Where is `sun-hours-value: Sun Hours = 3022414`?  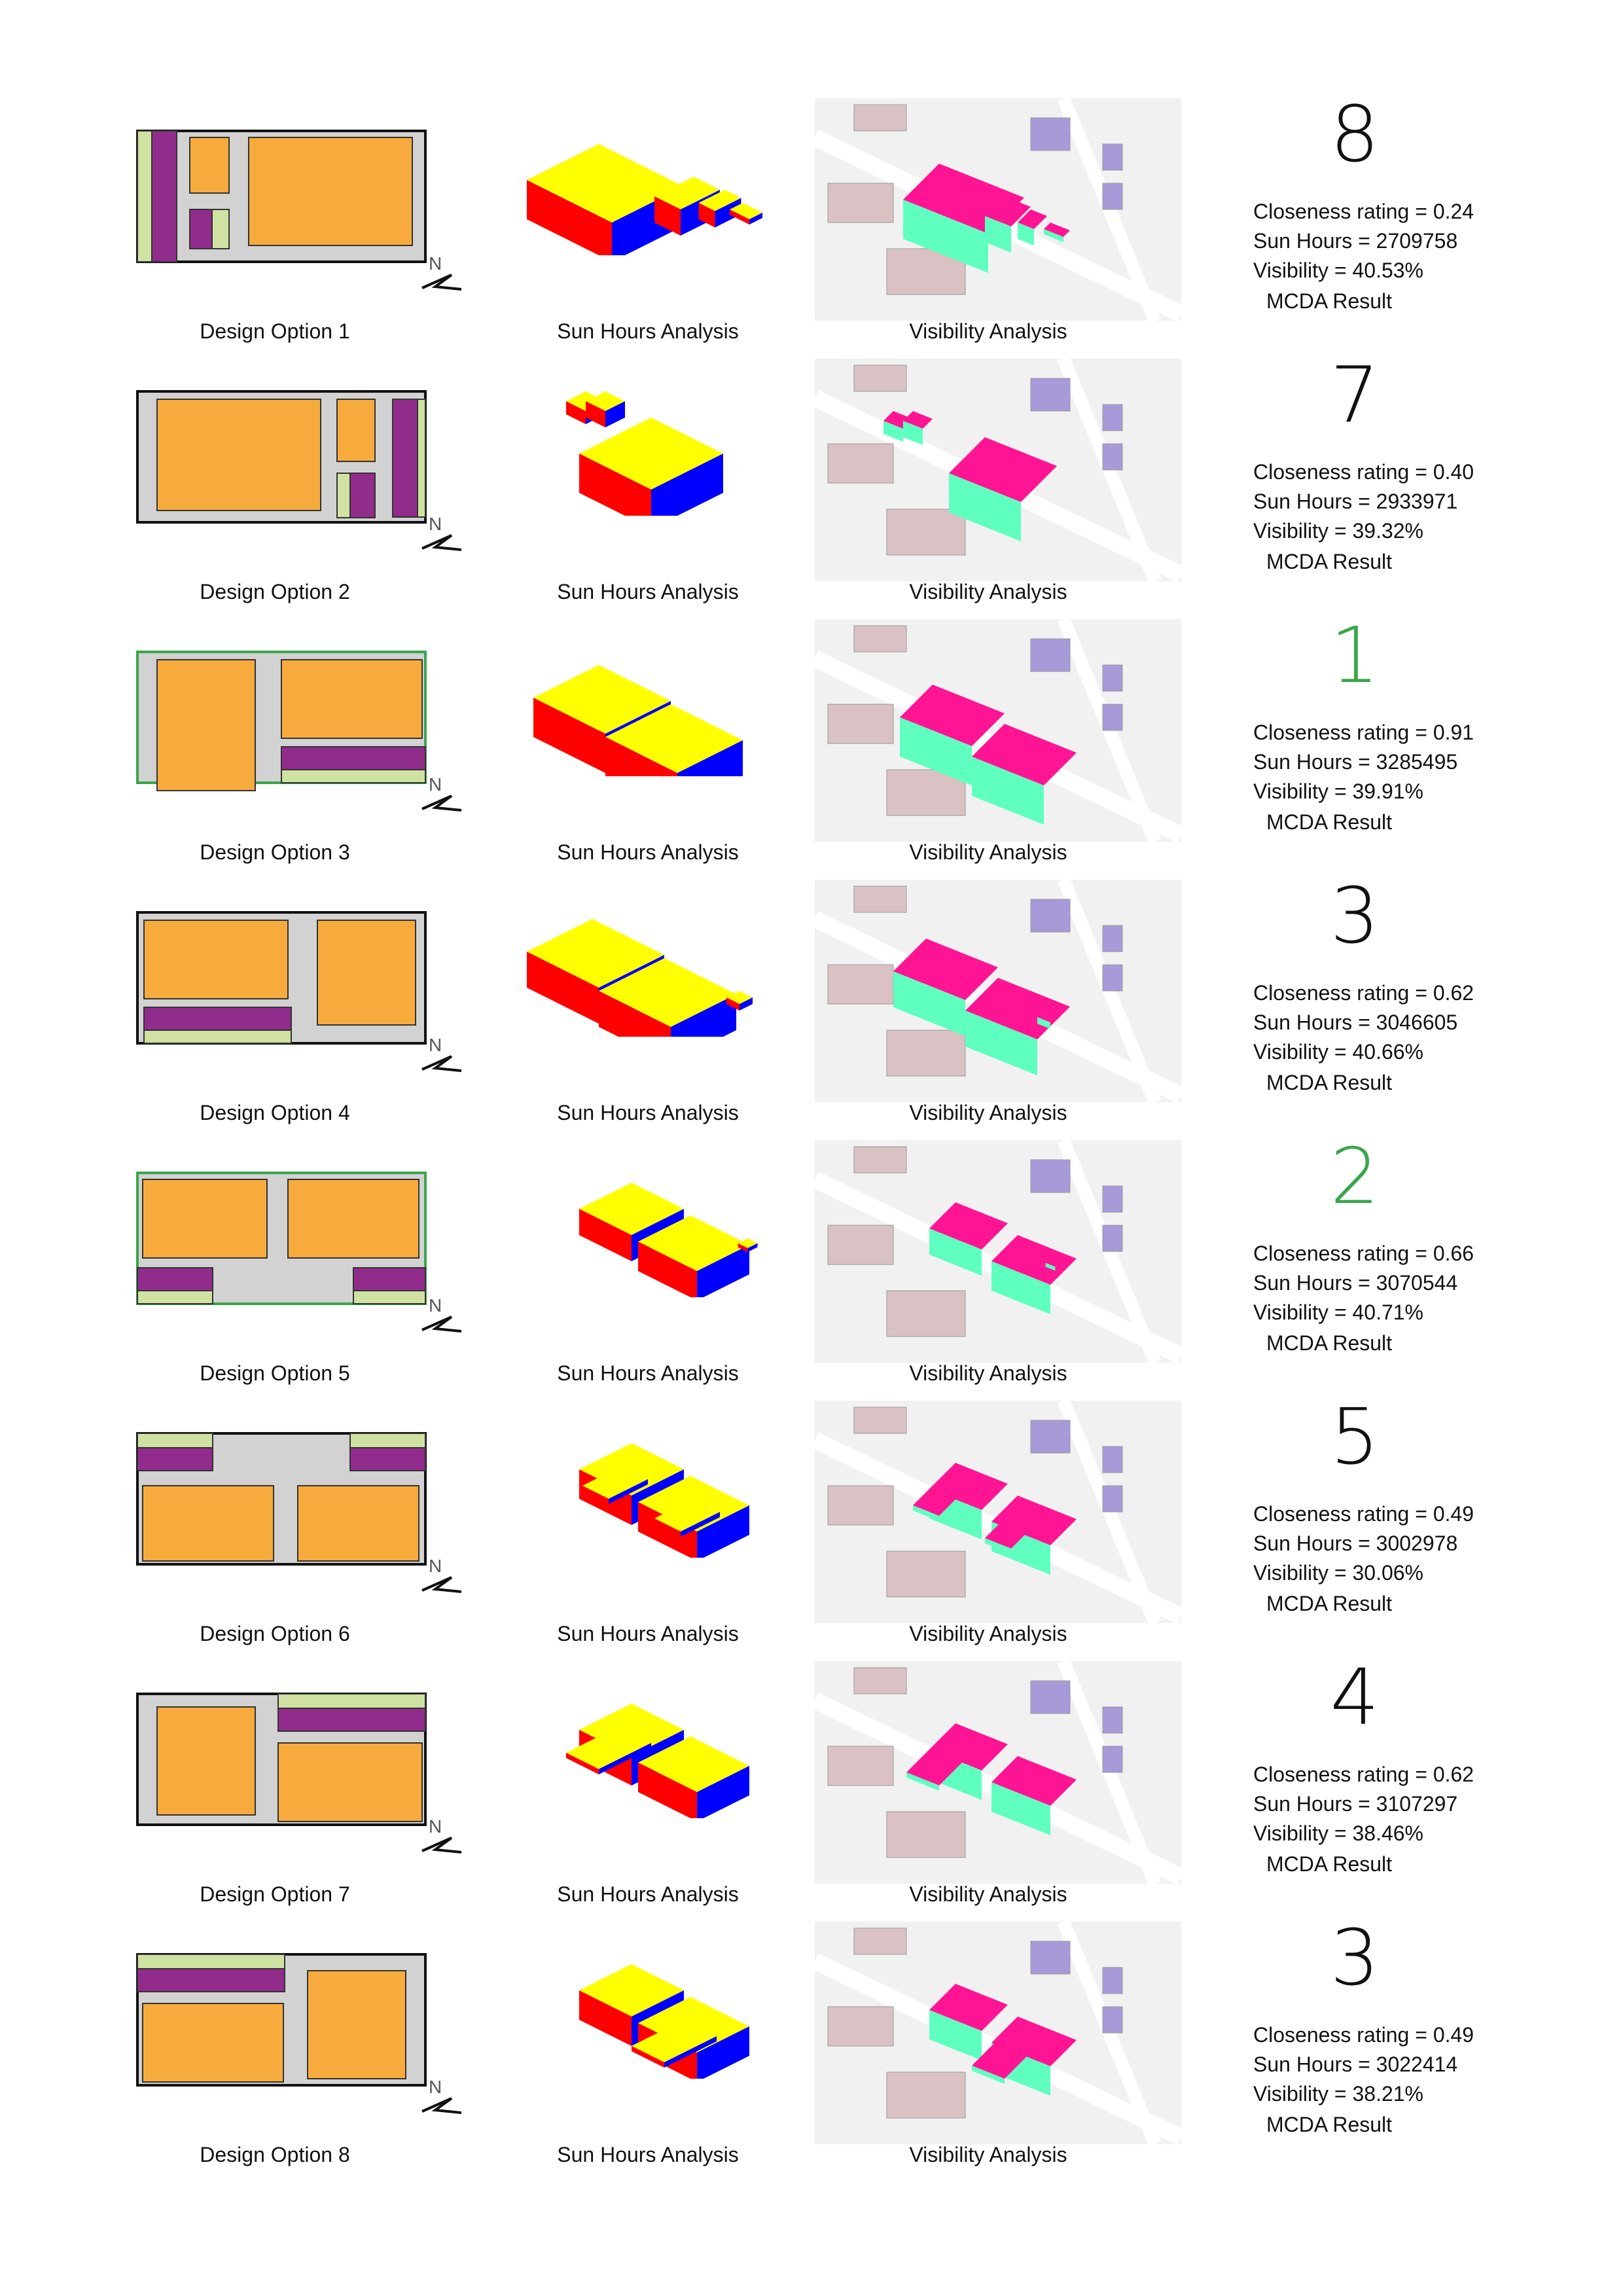
sun-hours-value: Sun Hours = 3022414 is located at coordinates (1356, 2064).